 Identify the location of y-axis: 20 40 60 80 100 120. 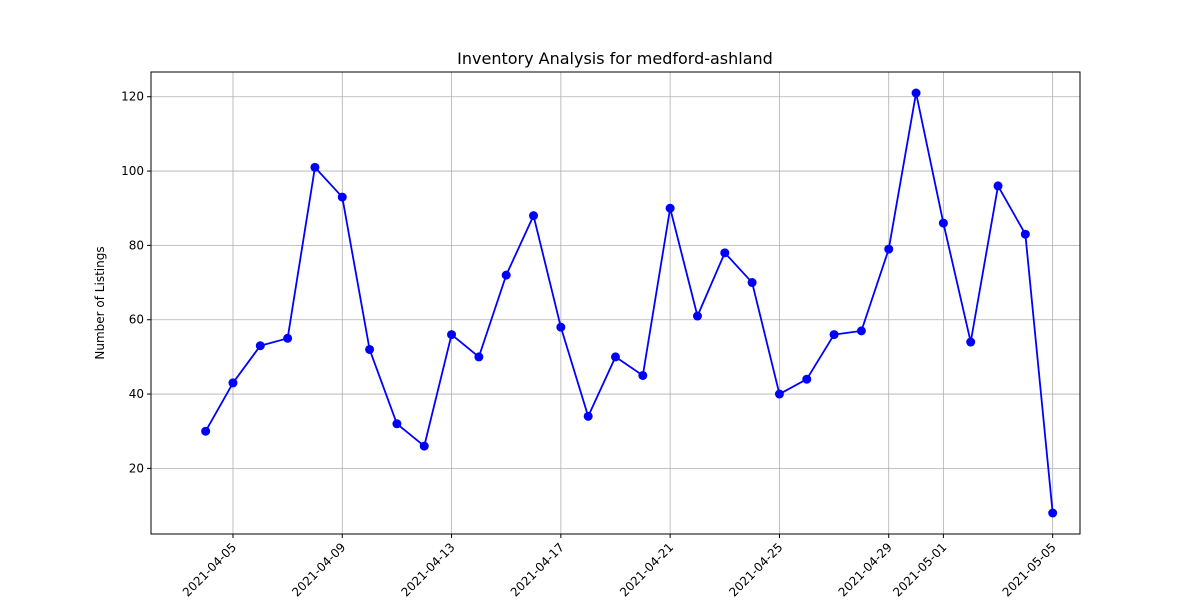
(136, 282).